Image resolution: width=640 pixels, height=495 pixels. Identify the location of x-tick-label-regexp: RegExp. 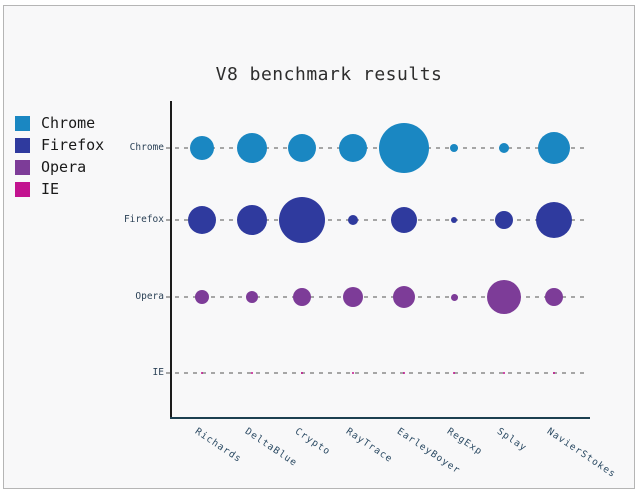
(464, 442).